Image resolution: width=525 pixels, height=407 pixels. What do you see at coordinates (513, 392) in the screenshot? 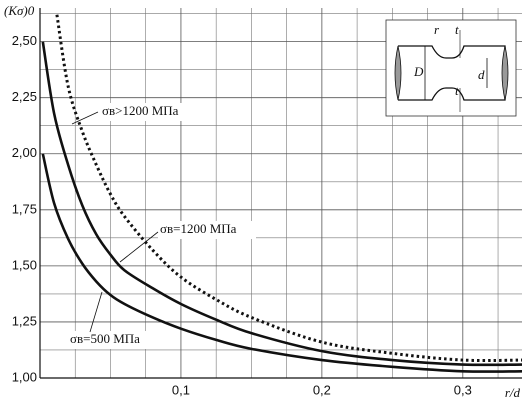
I see `x-axis-label: r/d` at bounding box center [513, 392].